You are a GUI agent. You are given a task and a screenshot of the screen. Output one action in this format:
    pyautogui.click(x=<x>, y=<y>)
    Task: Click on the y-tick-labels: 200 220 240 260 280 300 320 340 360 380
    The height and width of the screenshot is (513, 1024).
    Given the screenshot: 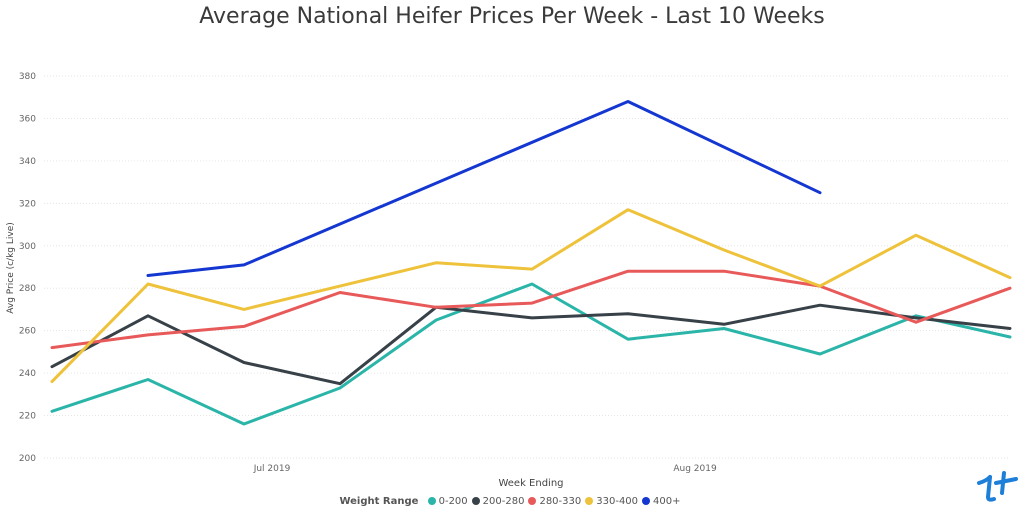 What is the action you would take?
    pyautogui.click(x=27, y=268)
    